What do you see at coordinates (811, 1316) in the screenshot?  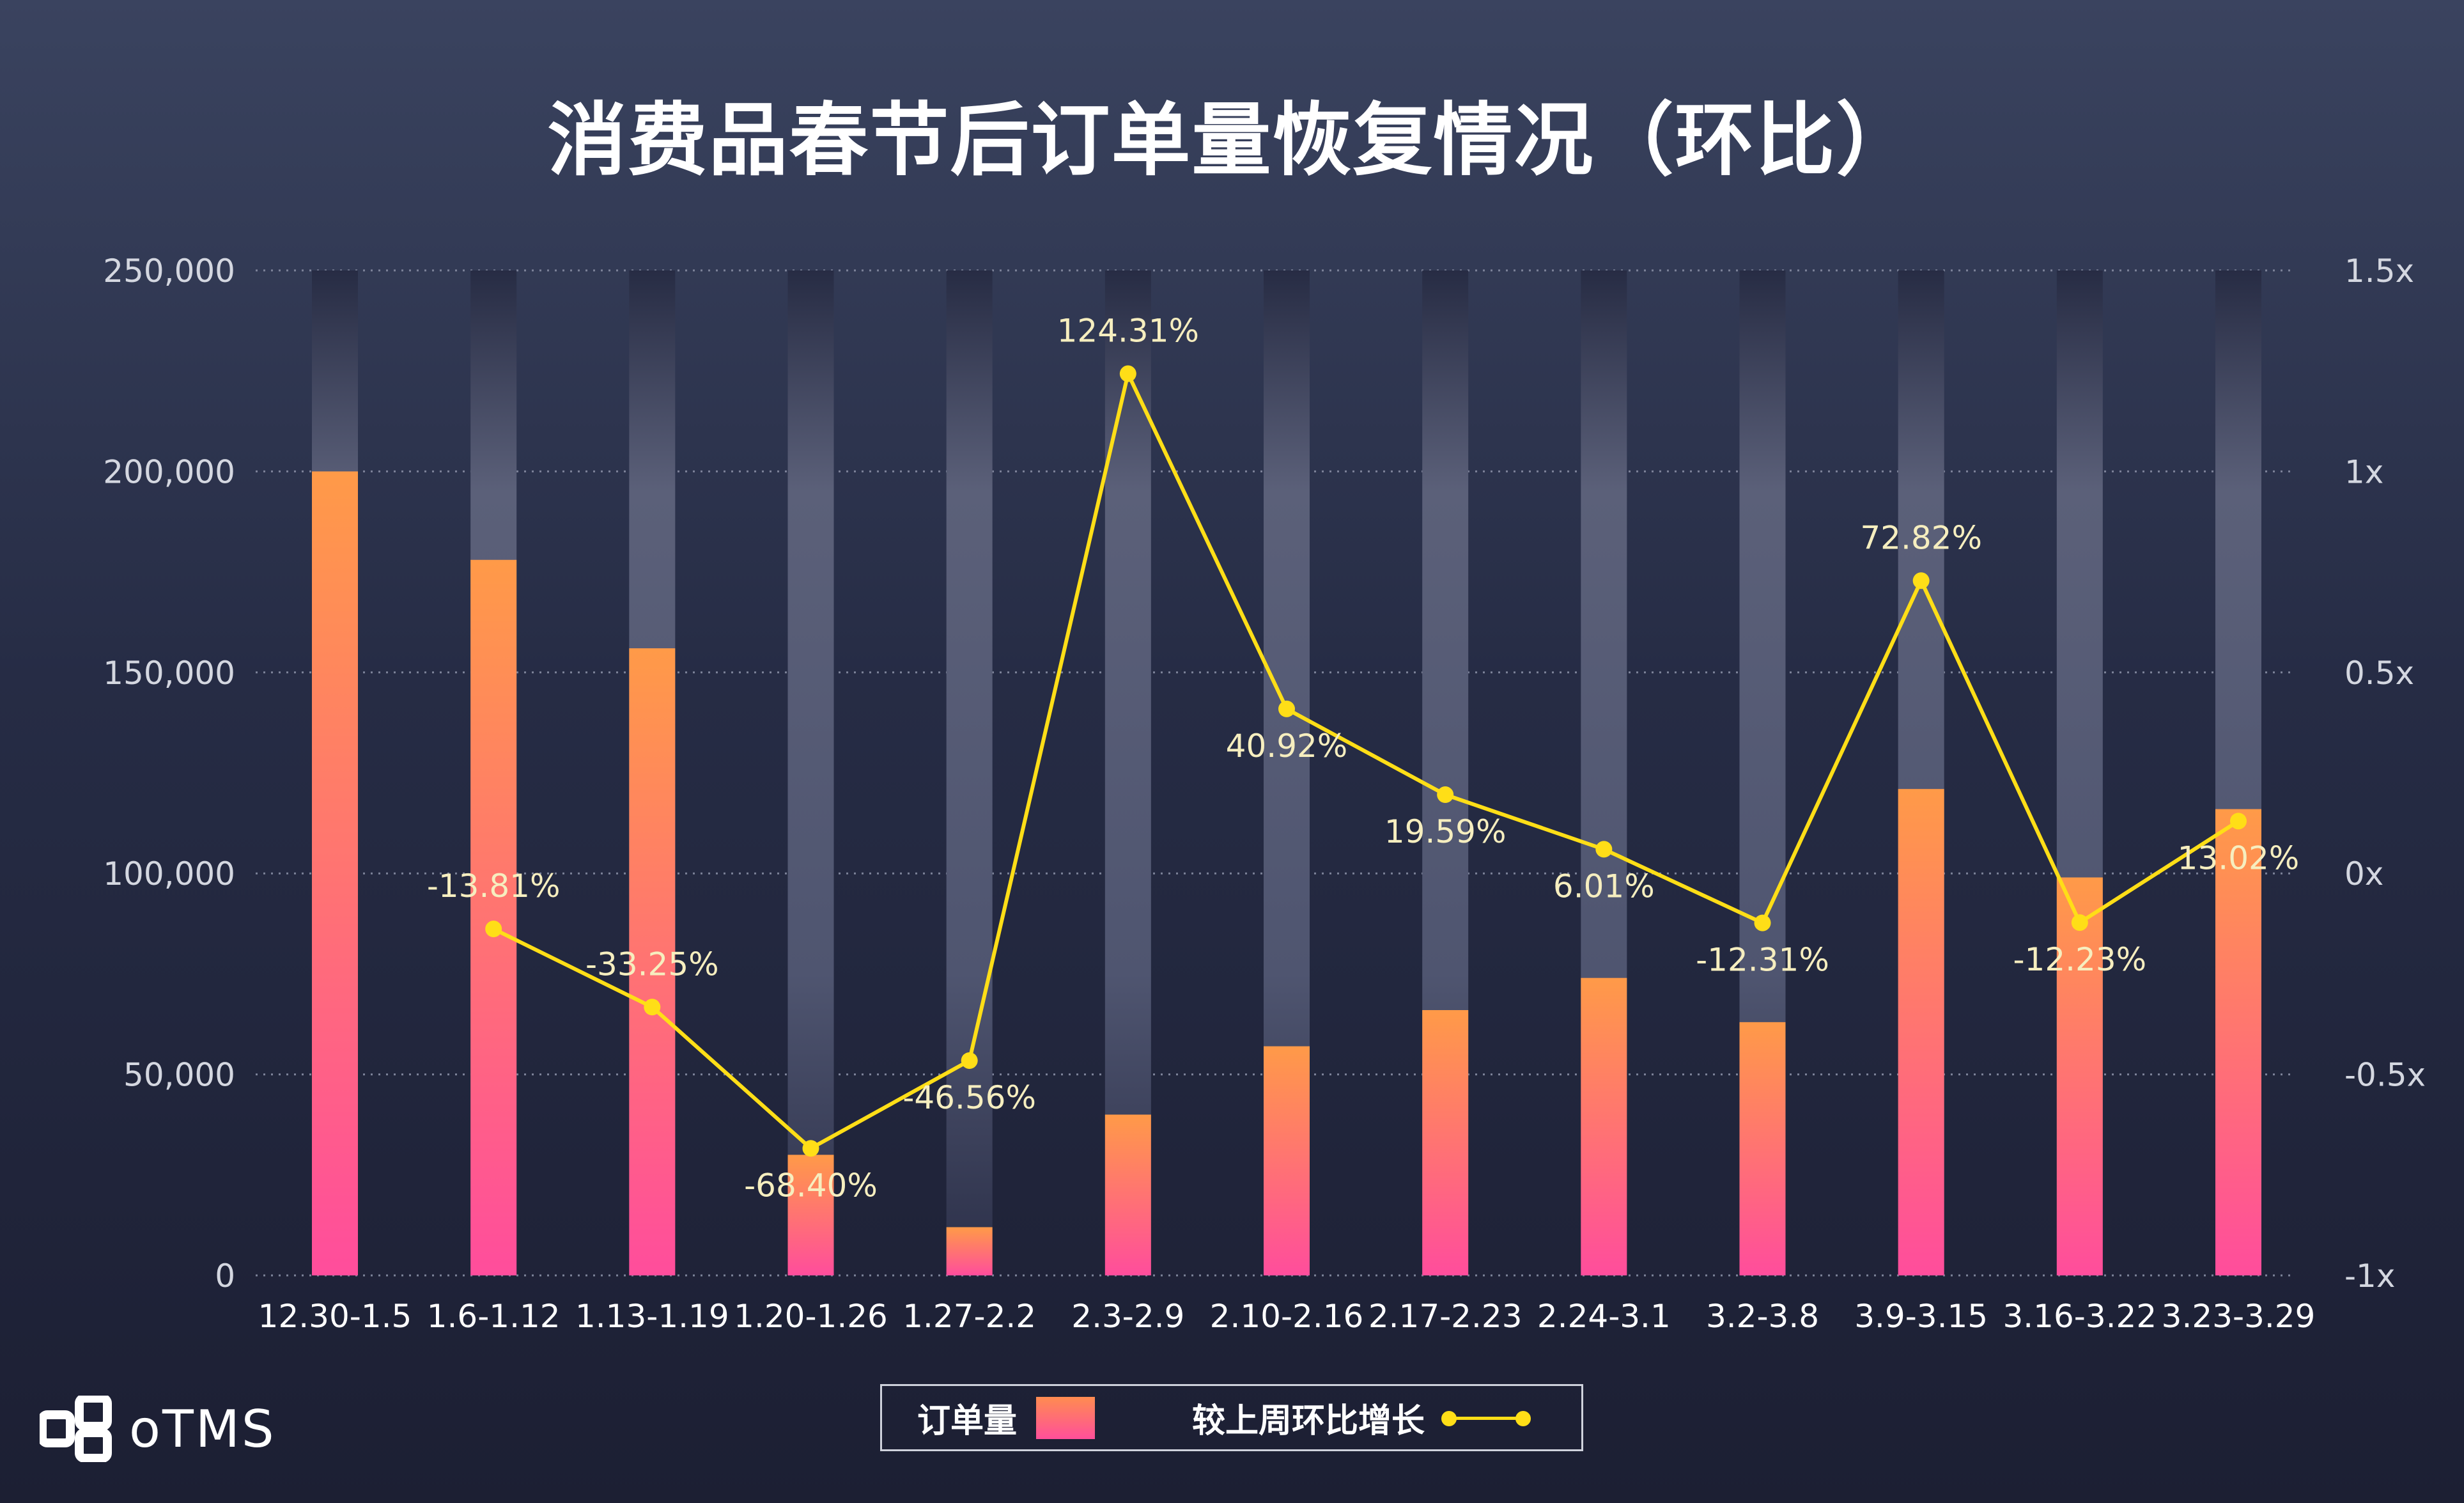 I see `x-tick-label: 1.20-1.26` at bounding box center [811, 1316].